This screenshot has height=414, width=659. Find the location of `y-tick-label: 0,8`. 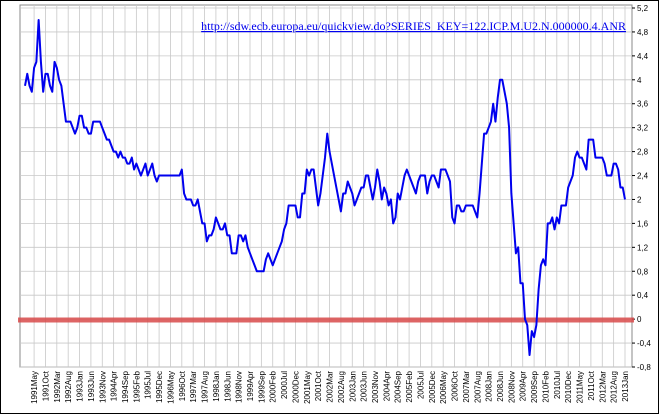

y-tick-label: 0,8 is located at coordinates (643, 271).